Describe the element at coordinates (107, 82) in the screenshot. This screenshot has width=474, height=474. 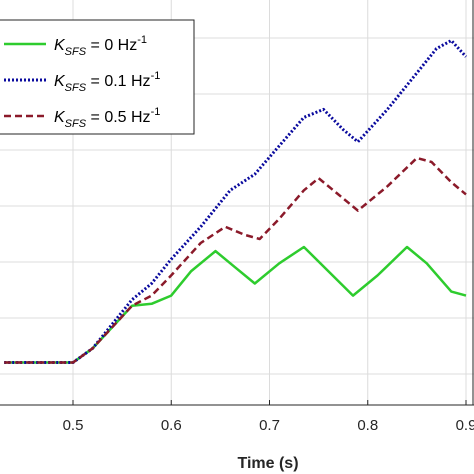
I see `legend-label-1: KSFS = 0.1 Hz-1` at that location.